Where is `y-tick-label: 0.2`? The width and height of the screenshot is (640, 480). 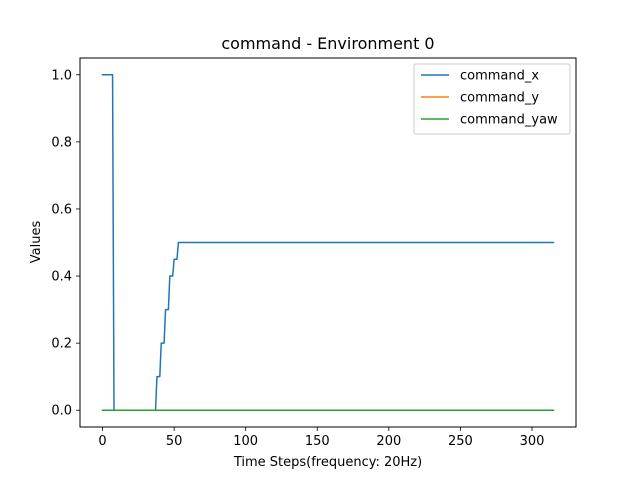 y-tick-label: 0.2 is located at coordinates (61, 344).